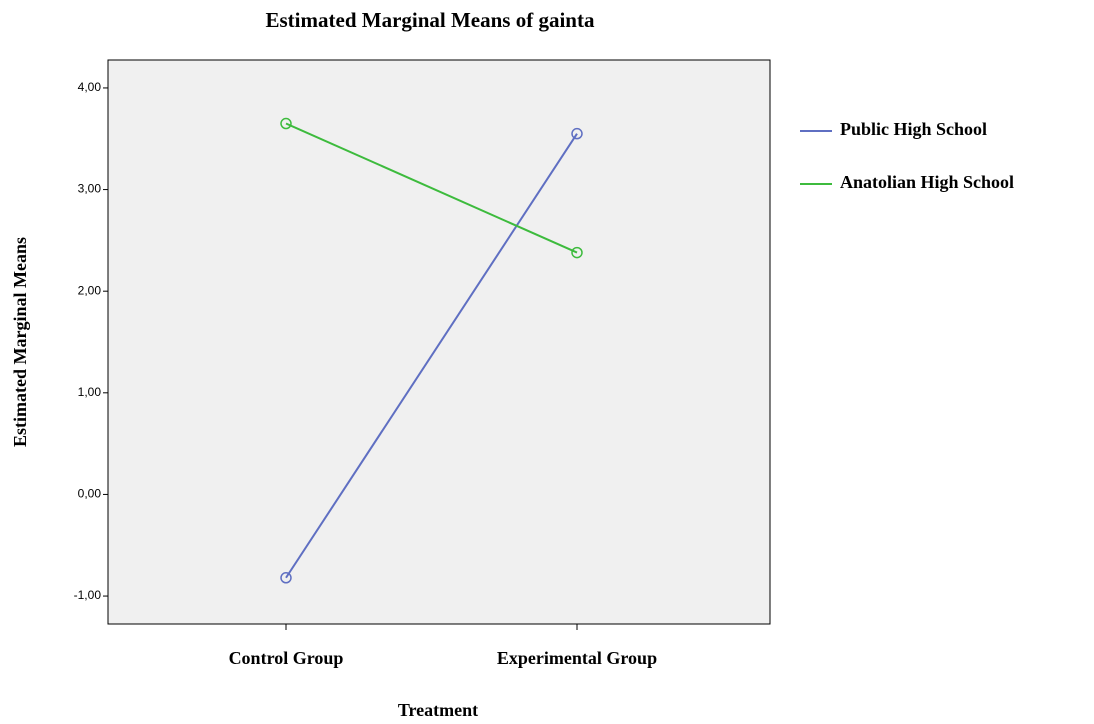  I want to click on chart-title: Estimated Marginal Means of gainta, so click(430, 20).